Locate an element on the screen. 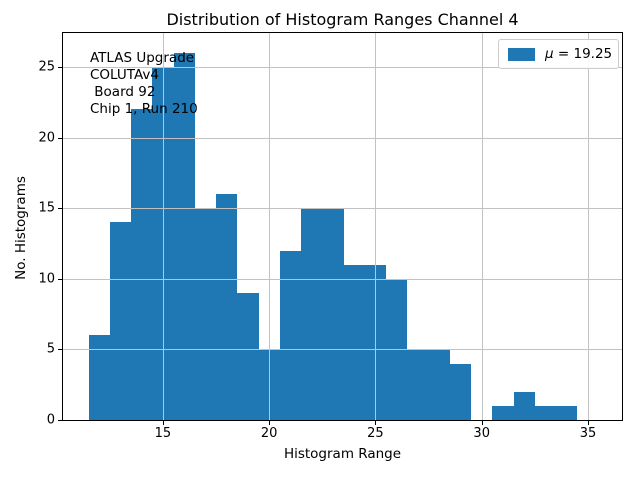  y-tick-label: 25 is located at coordinates (46, 67).